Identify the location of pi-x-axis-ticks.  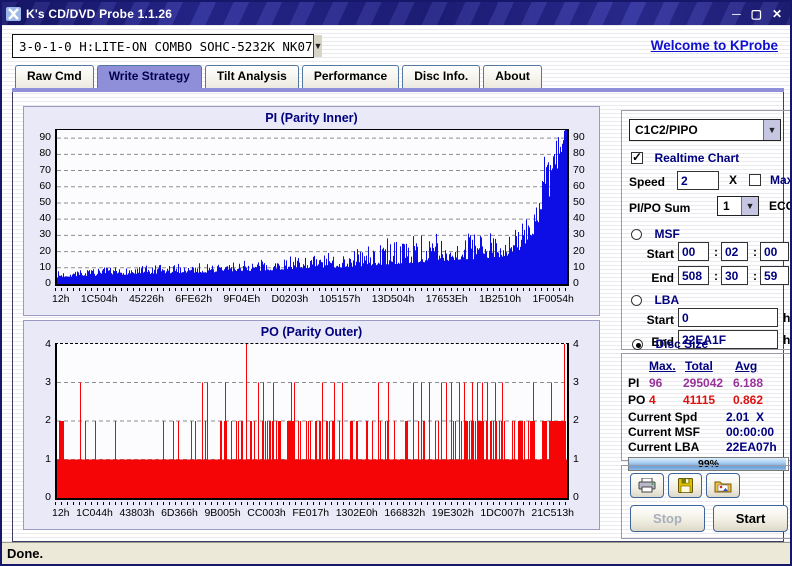
(312, 289).